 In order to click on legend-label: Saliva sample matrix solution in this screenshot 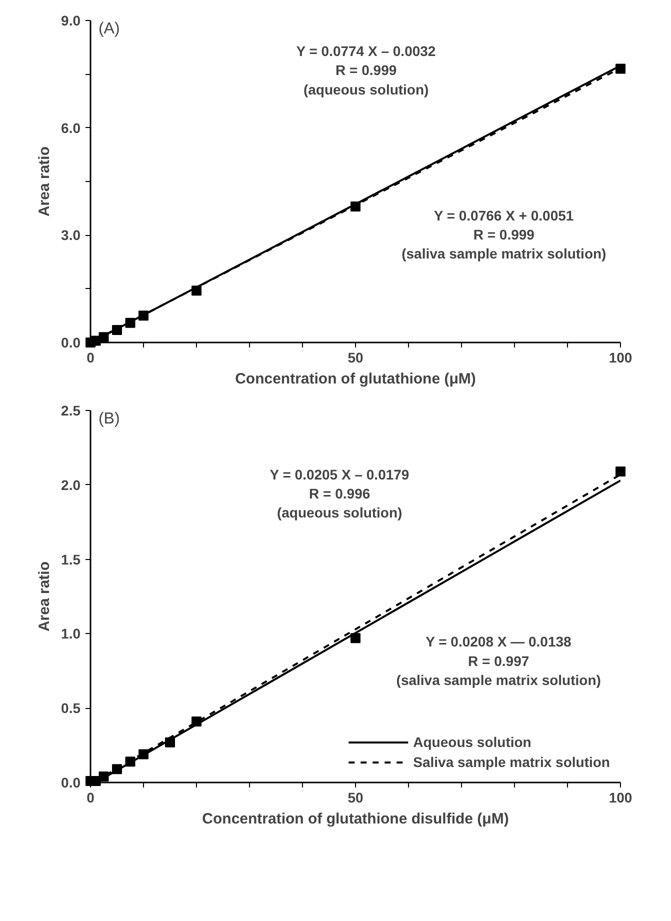, I will do `click(511, 762)`.